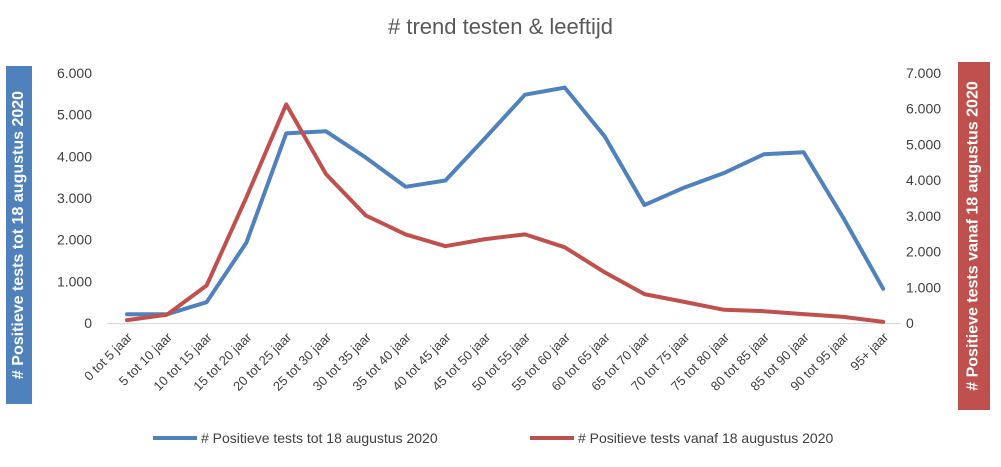 This screenshot has height=467, width=1001. I want to click on right-axis-title: # Positieve tests vanaf 18 augustus 2020, so click(974, 236).